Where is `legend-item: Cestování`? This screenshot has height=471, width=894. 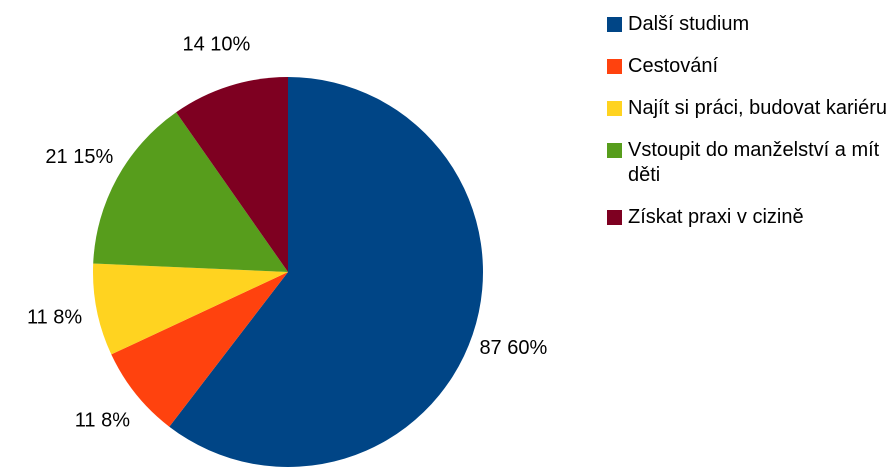 legend-item: Cestování is located at coordinates (750, 66).